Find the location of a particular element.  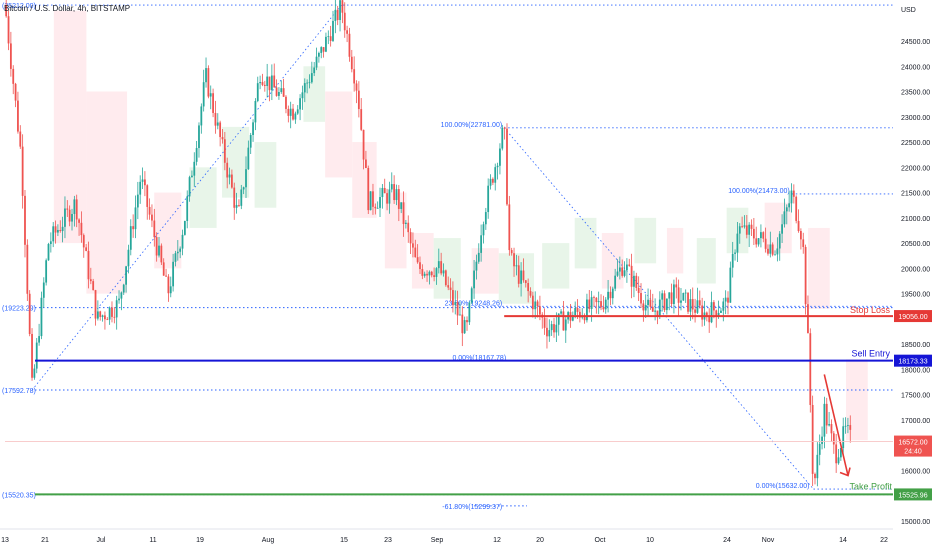

price-tick-label: 22000.00 is located at coordinates (915, 168).